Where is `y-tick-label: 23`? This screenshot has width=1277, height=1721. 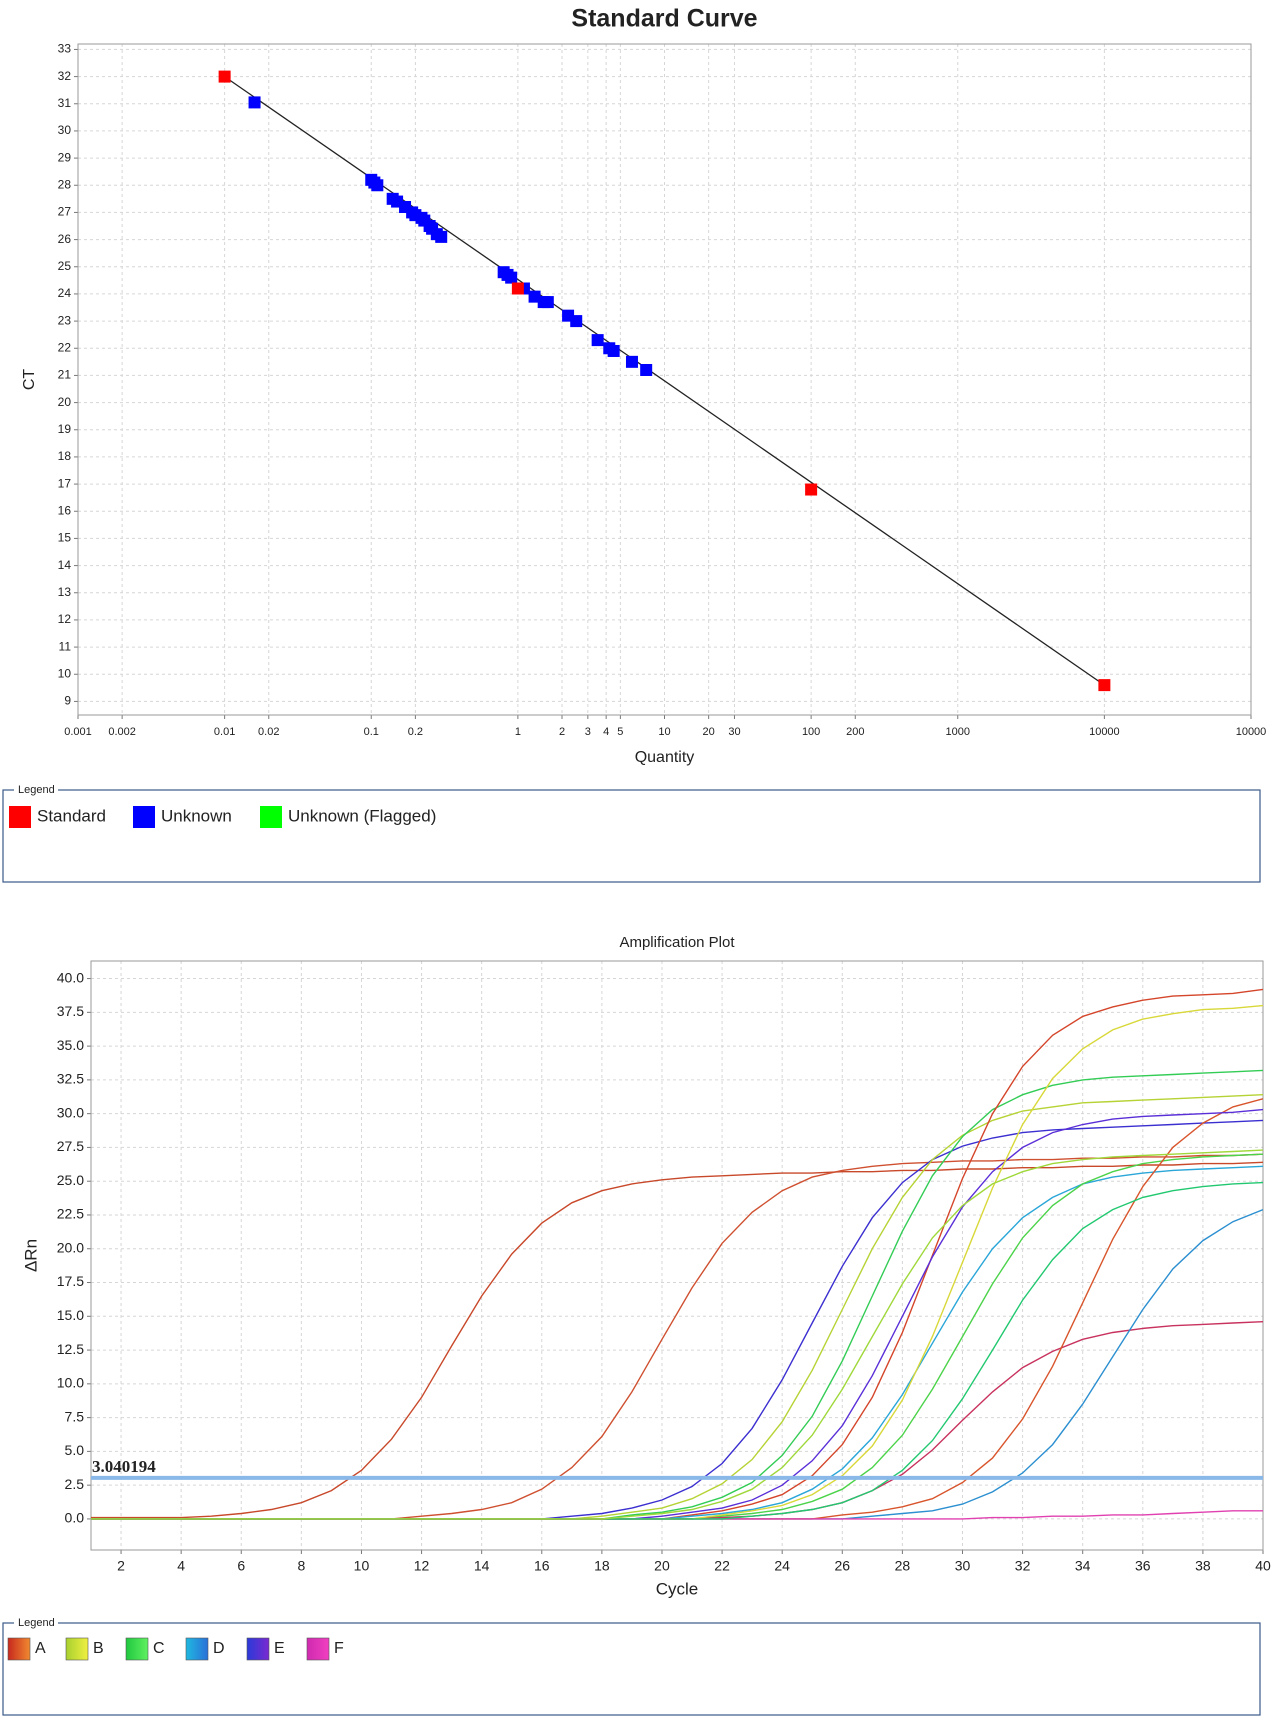 y-tick-label: 23 is located at coordinates (65, 320).